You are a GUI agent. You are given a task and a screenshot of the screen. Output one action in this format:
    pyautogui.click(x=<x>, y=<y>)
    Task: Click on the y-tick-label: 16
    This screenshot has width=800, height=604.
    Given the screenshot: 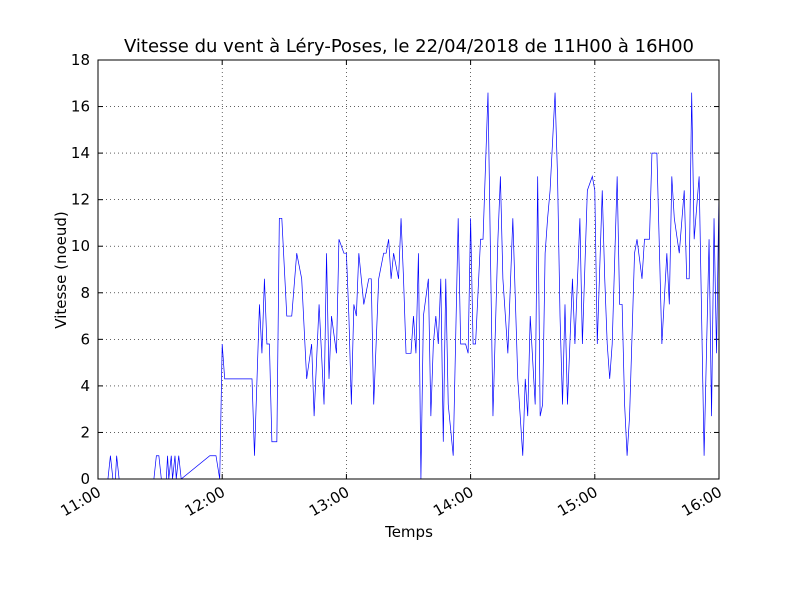 What is the action you would take?
    pyautogui.click(x=80, y=107)
    